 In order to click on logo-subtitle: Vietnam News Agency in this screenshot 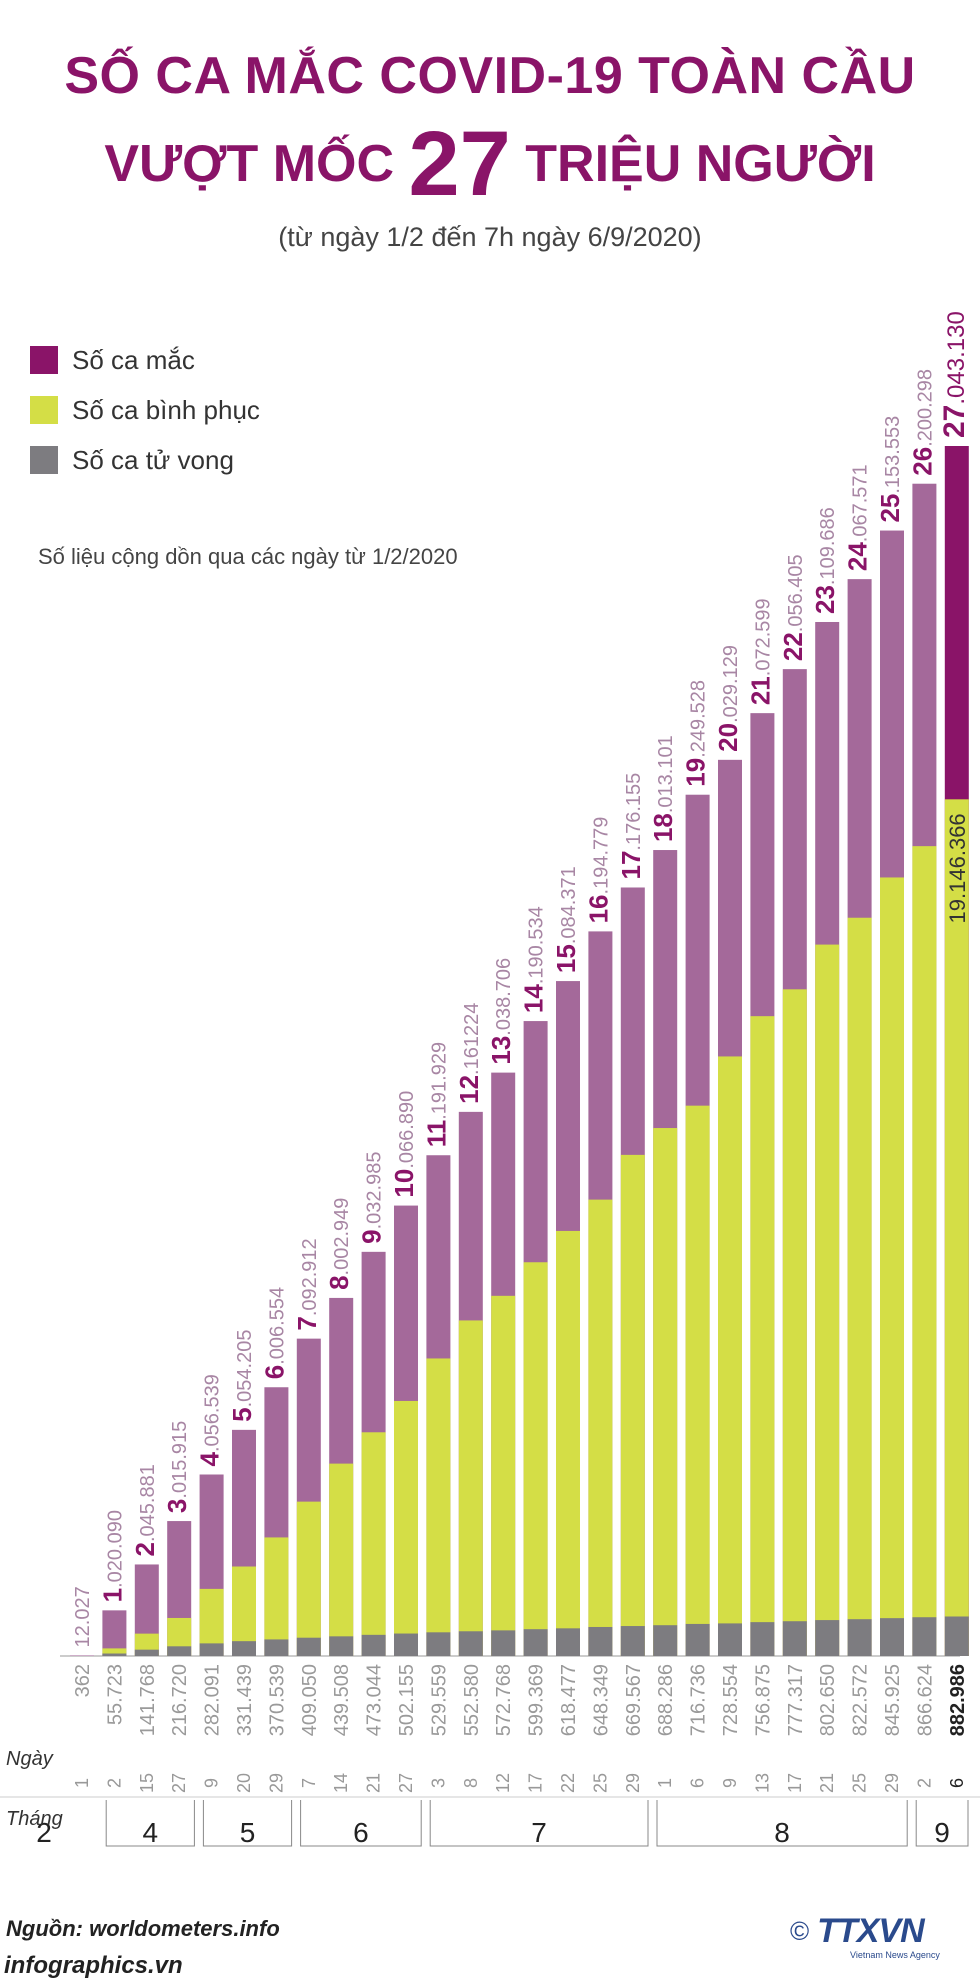, I will do `click(895, 1955)`.